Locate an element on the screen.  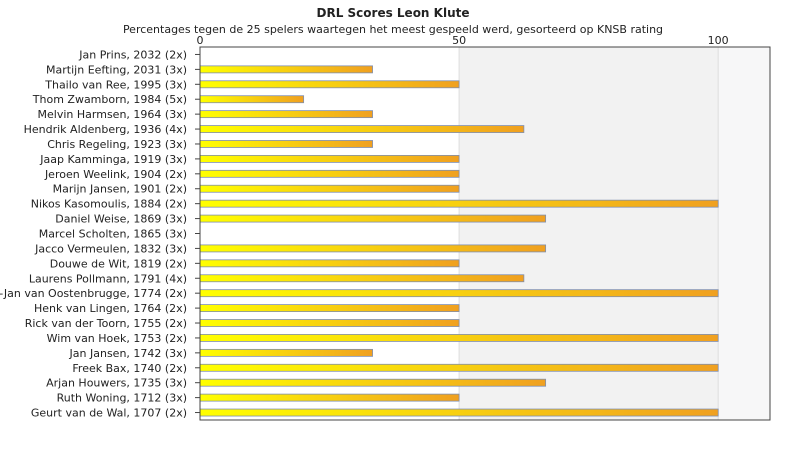
category-label: Arjan Houwers, 1735 (3x) is located at coordinates (116, 383).